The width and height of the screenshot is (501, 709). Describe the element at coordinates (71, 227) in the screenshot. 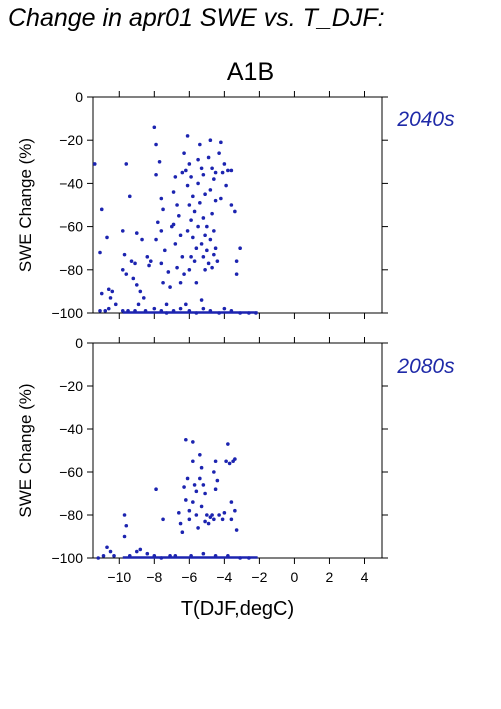

I see `y-tick-label: −60` at that location.